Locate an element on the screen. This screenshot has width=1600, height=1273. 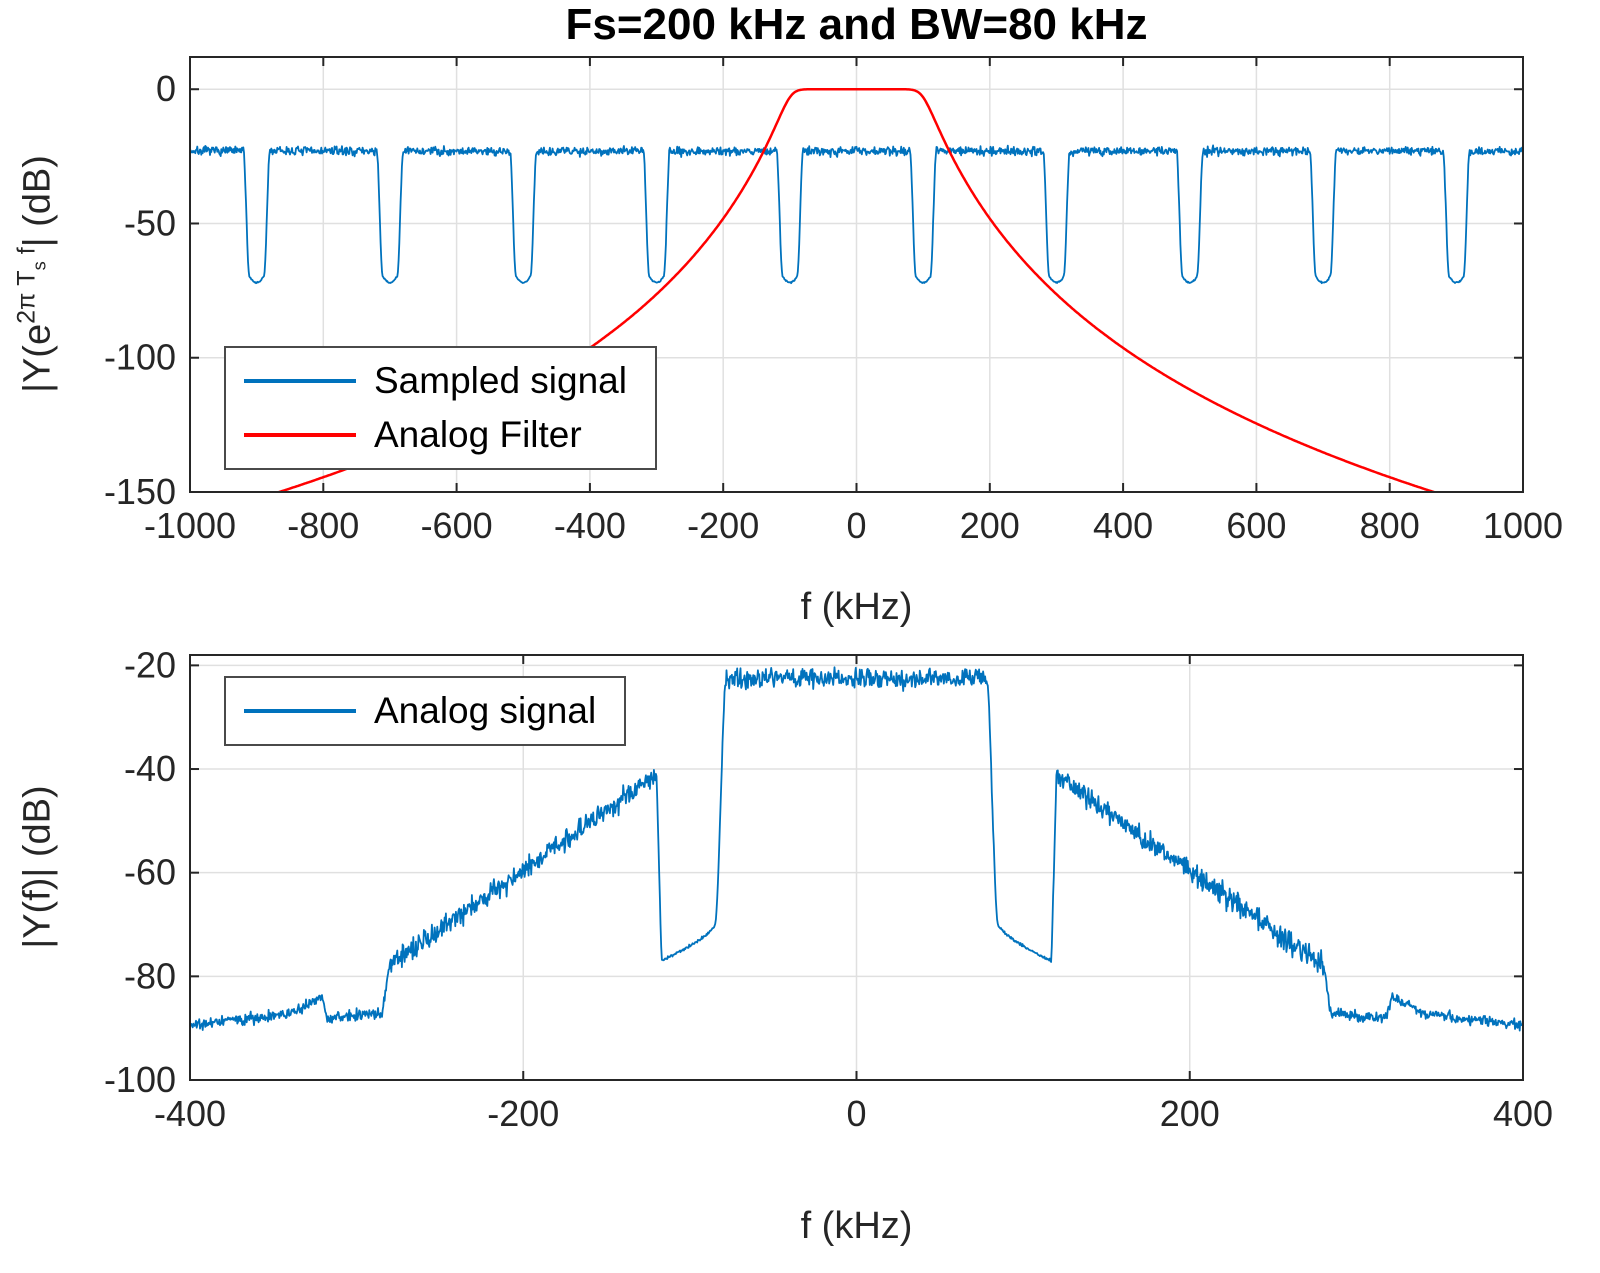
top-y-axis-label: |Y(e2π Ts f| (dB) is located at coordinates (36, 274).